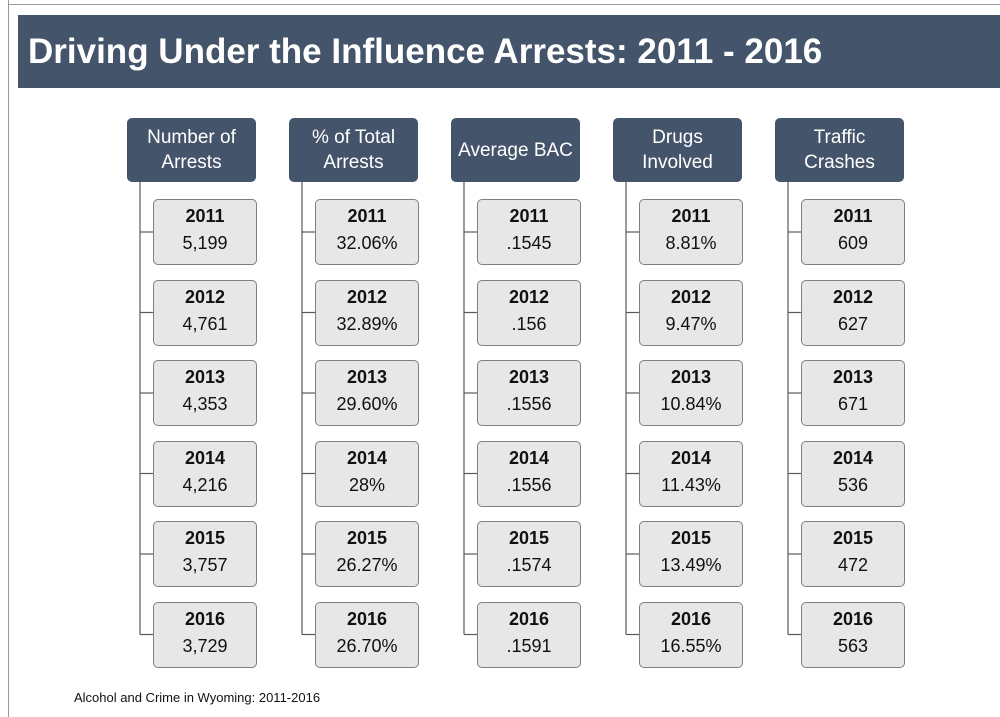 This screenshot has height=717, width=1000. I want to click on value: 13.49%, so click(691, 565).